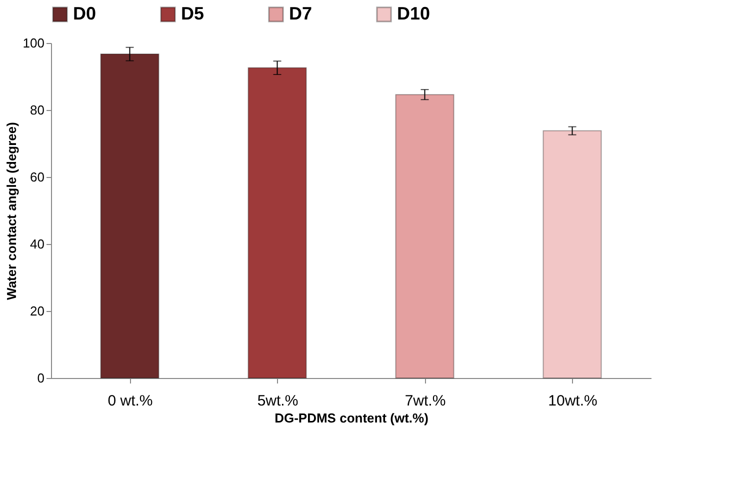  What do you see at coordinates (277, 401) in the screenshot?
I see `x-tick-label: 5wt.%` at bounding box center [277, 401].